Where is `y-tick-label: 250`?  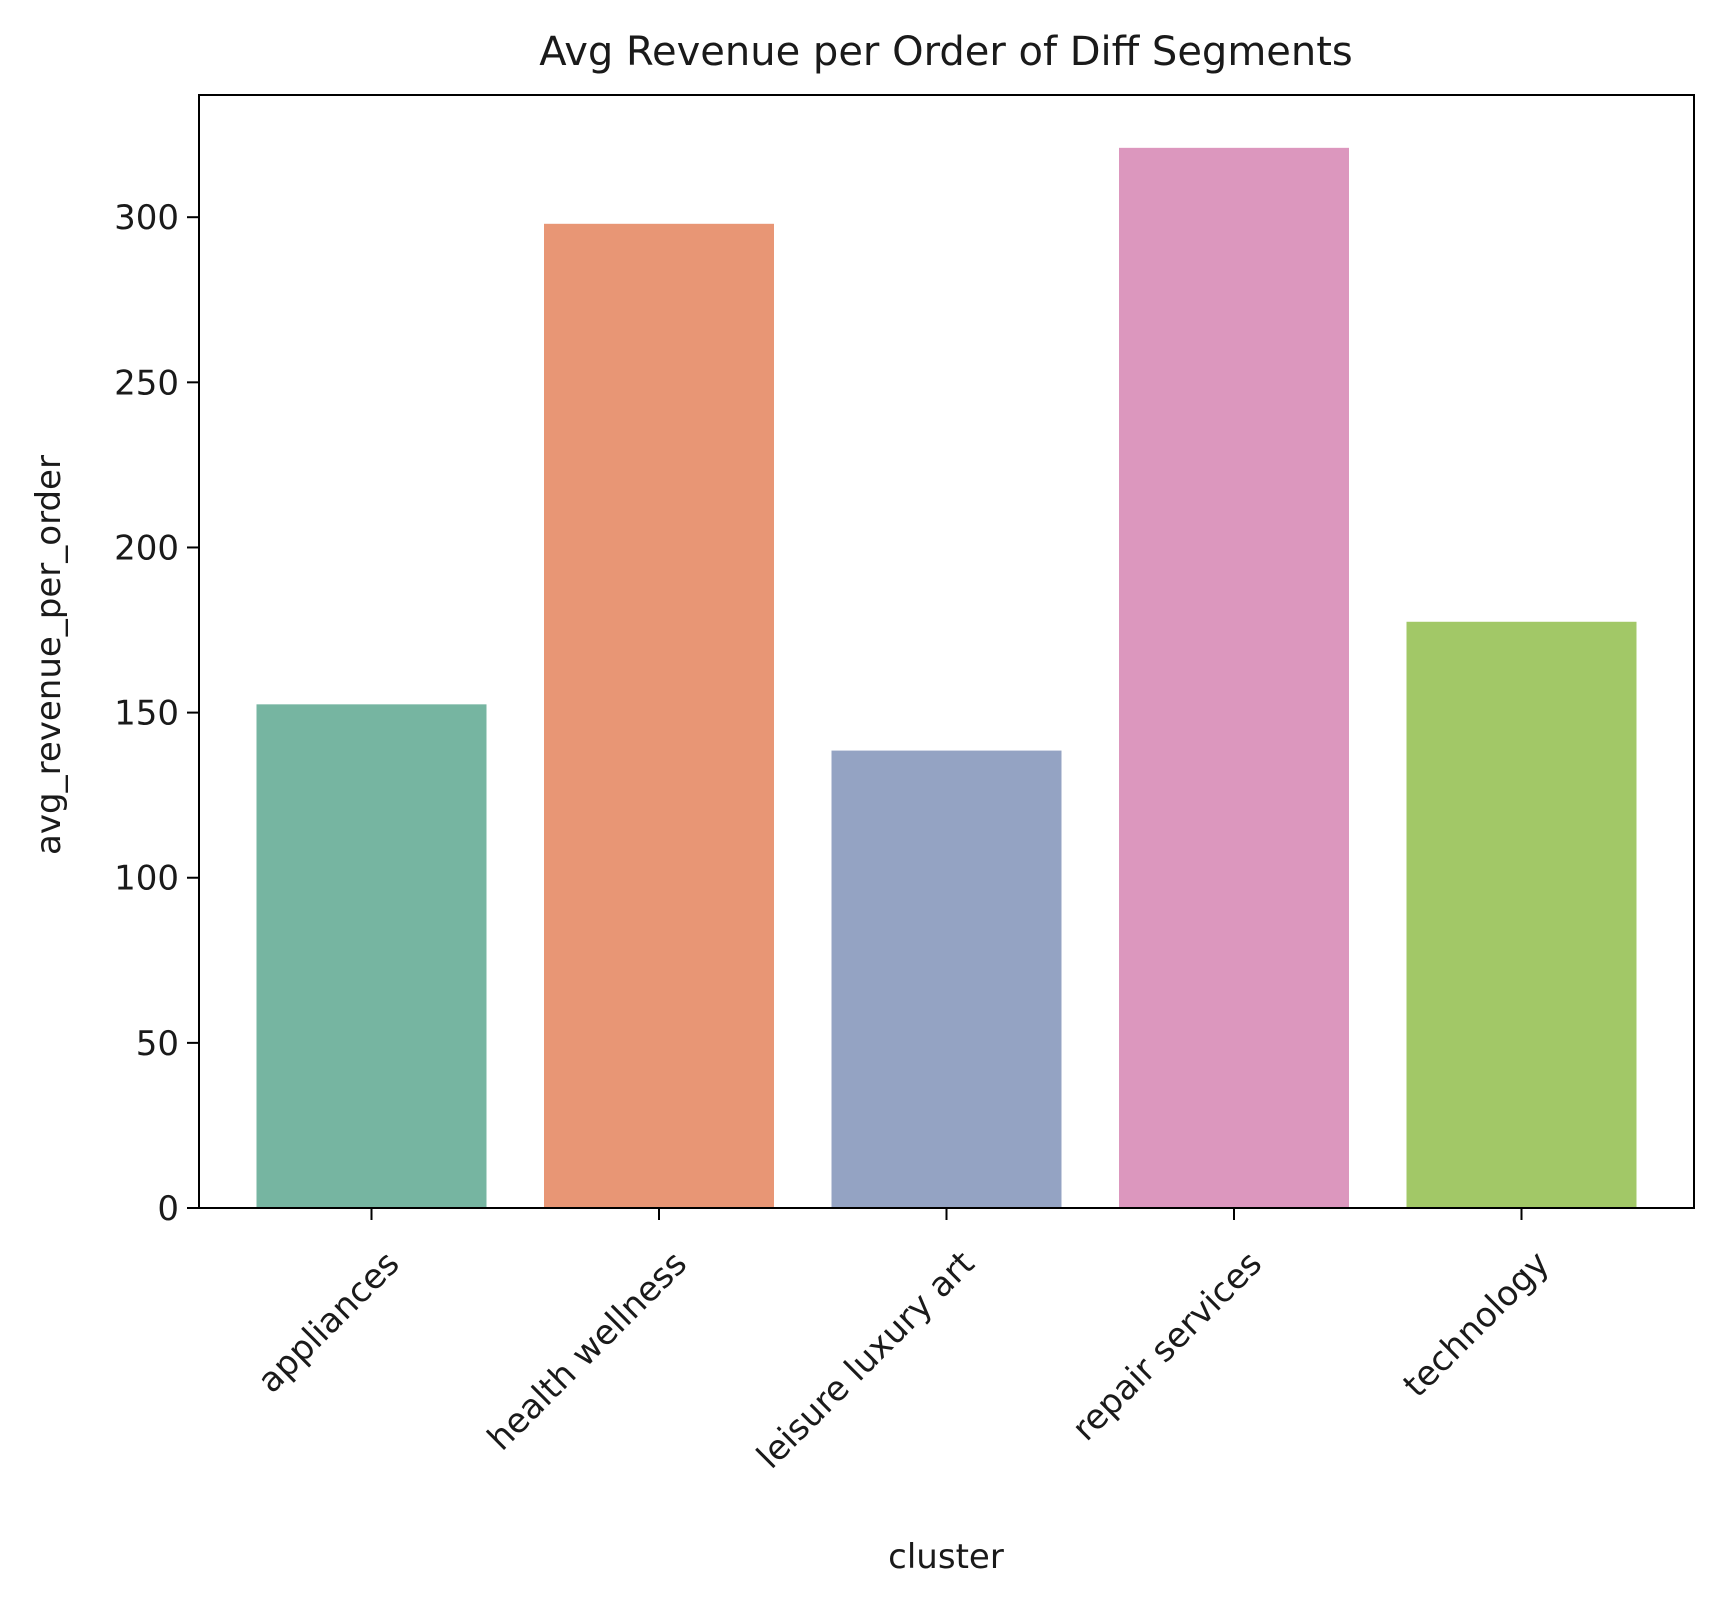
y-tick-label: 250 is located at coordinates (146, 383).